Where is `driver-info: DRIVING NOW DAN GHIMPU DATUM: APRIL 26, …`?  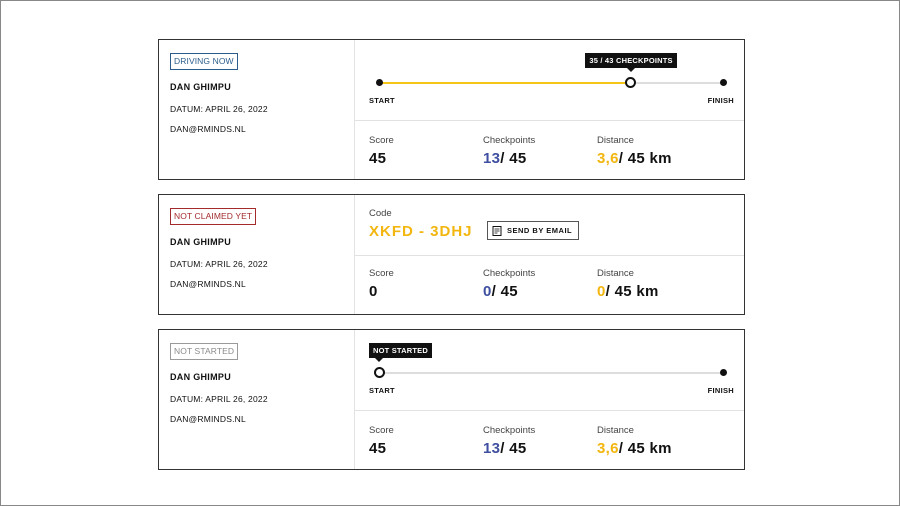 driver-info: DRIVING NOW DAN GHIMPU DATUM: APRIL 26, … is located at coordinates (257, 109).